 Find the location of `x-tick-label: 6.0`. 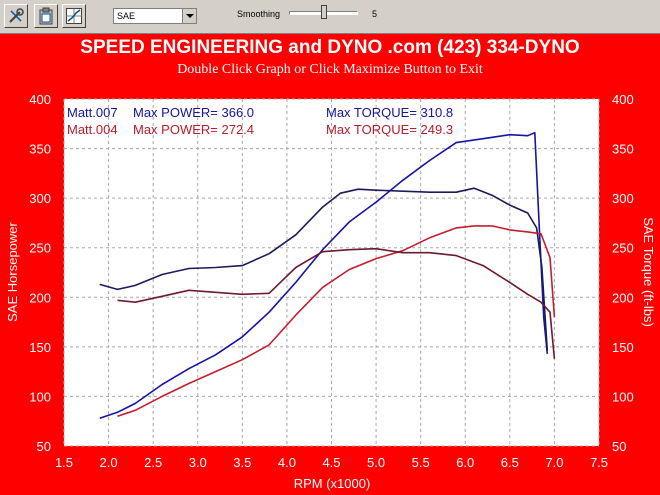

x-tick-label: 6.0 is located at coordinates (465, 462).